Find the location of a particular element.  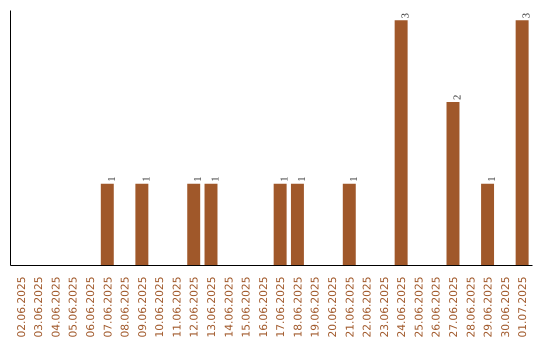

x-tick-label: 17.06.2025 is located at coordinates (281, 307).